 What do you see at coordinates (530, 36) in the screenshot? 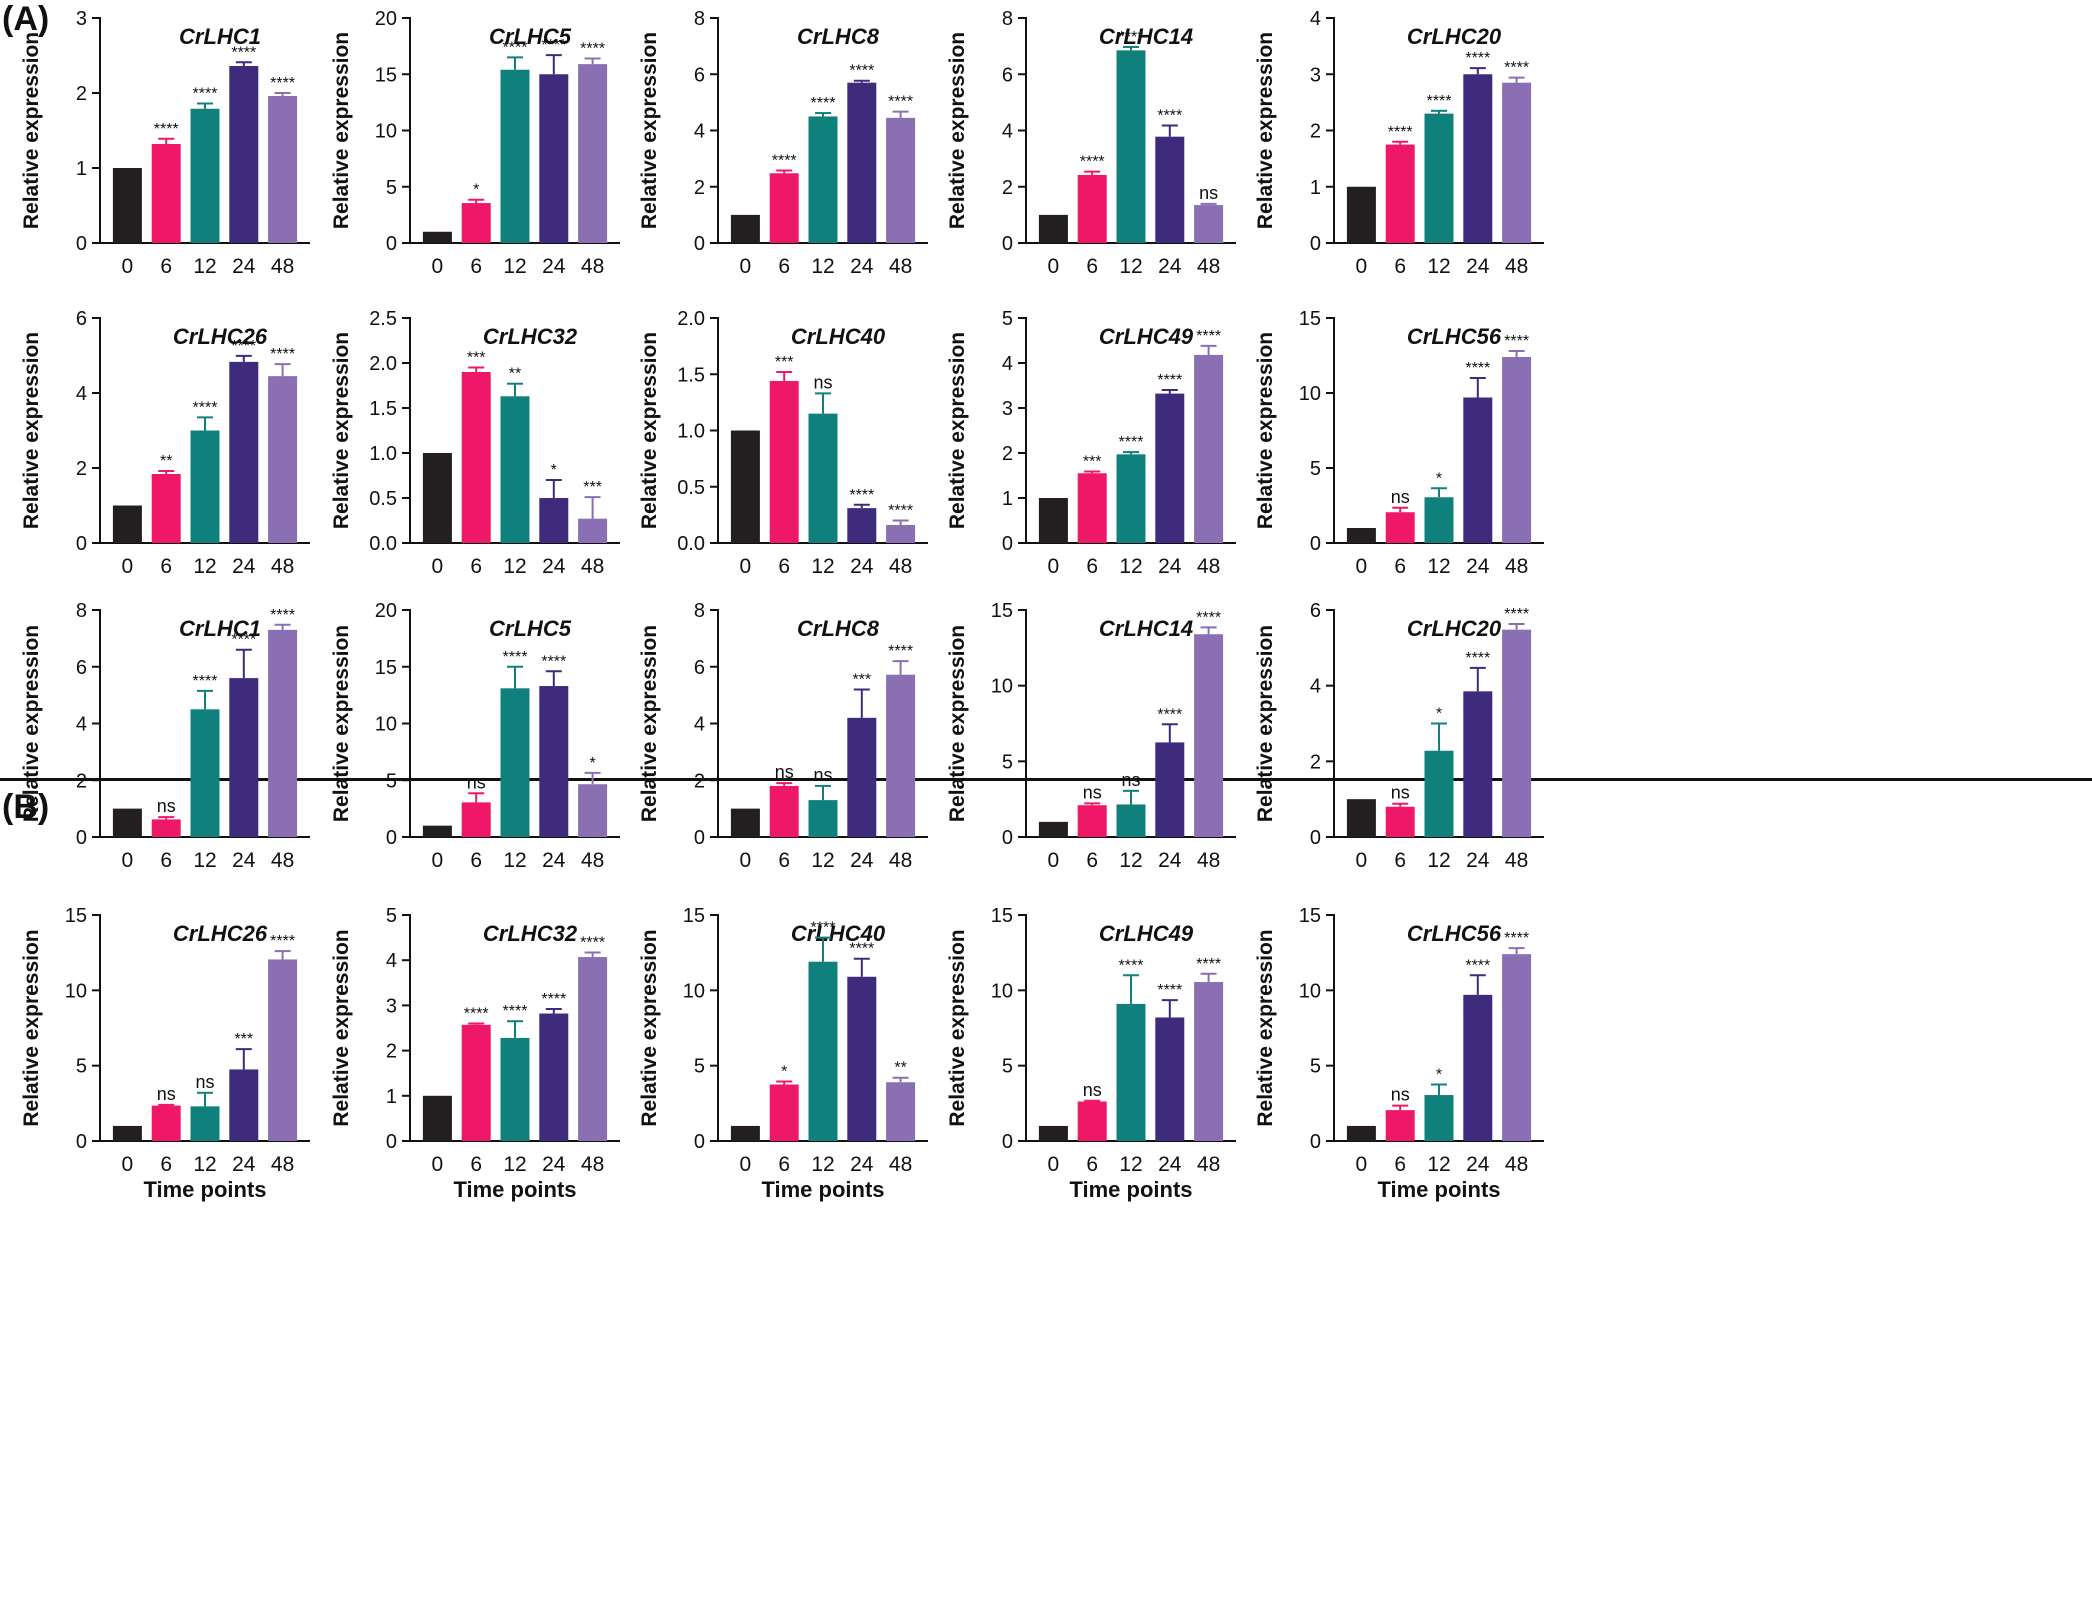
I see `chart-title: CrLHC5` at bounding box center [530, 36].